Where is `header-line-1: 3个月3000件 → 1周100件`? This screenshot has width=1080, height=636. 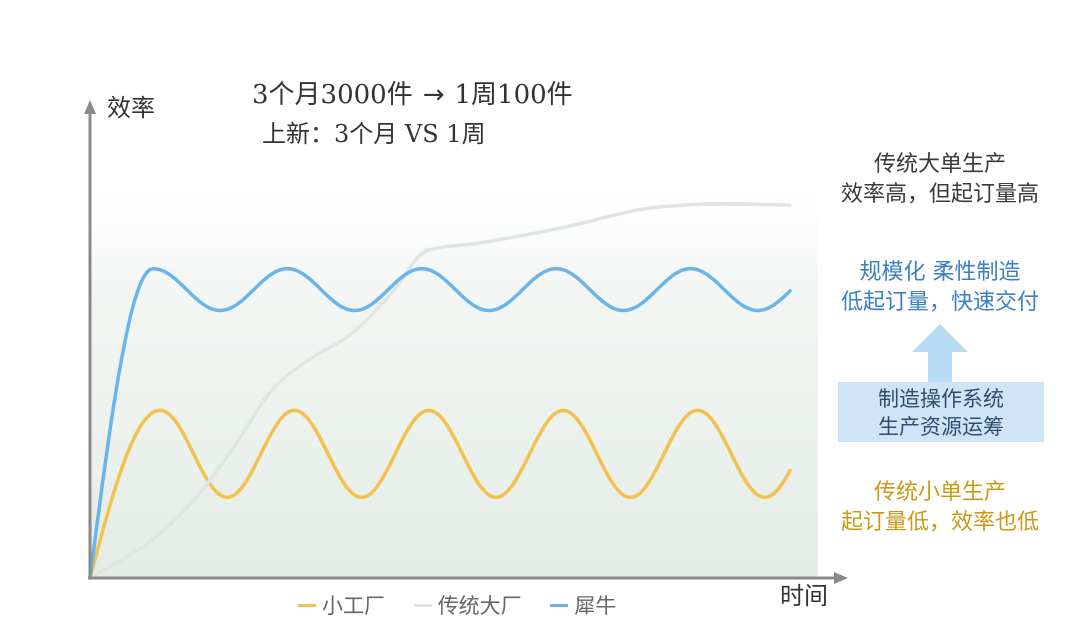 header-line-1: 3个月3000件 → 1周100件 is located at coordinates (412, 92).